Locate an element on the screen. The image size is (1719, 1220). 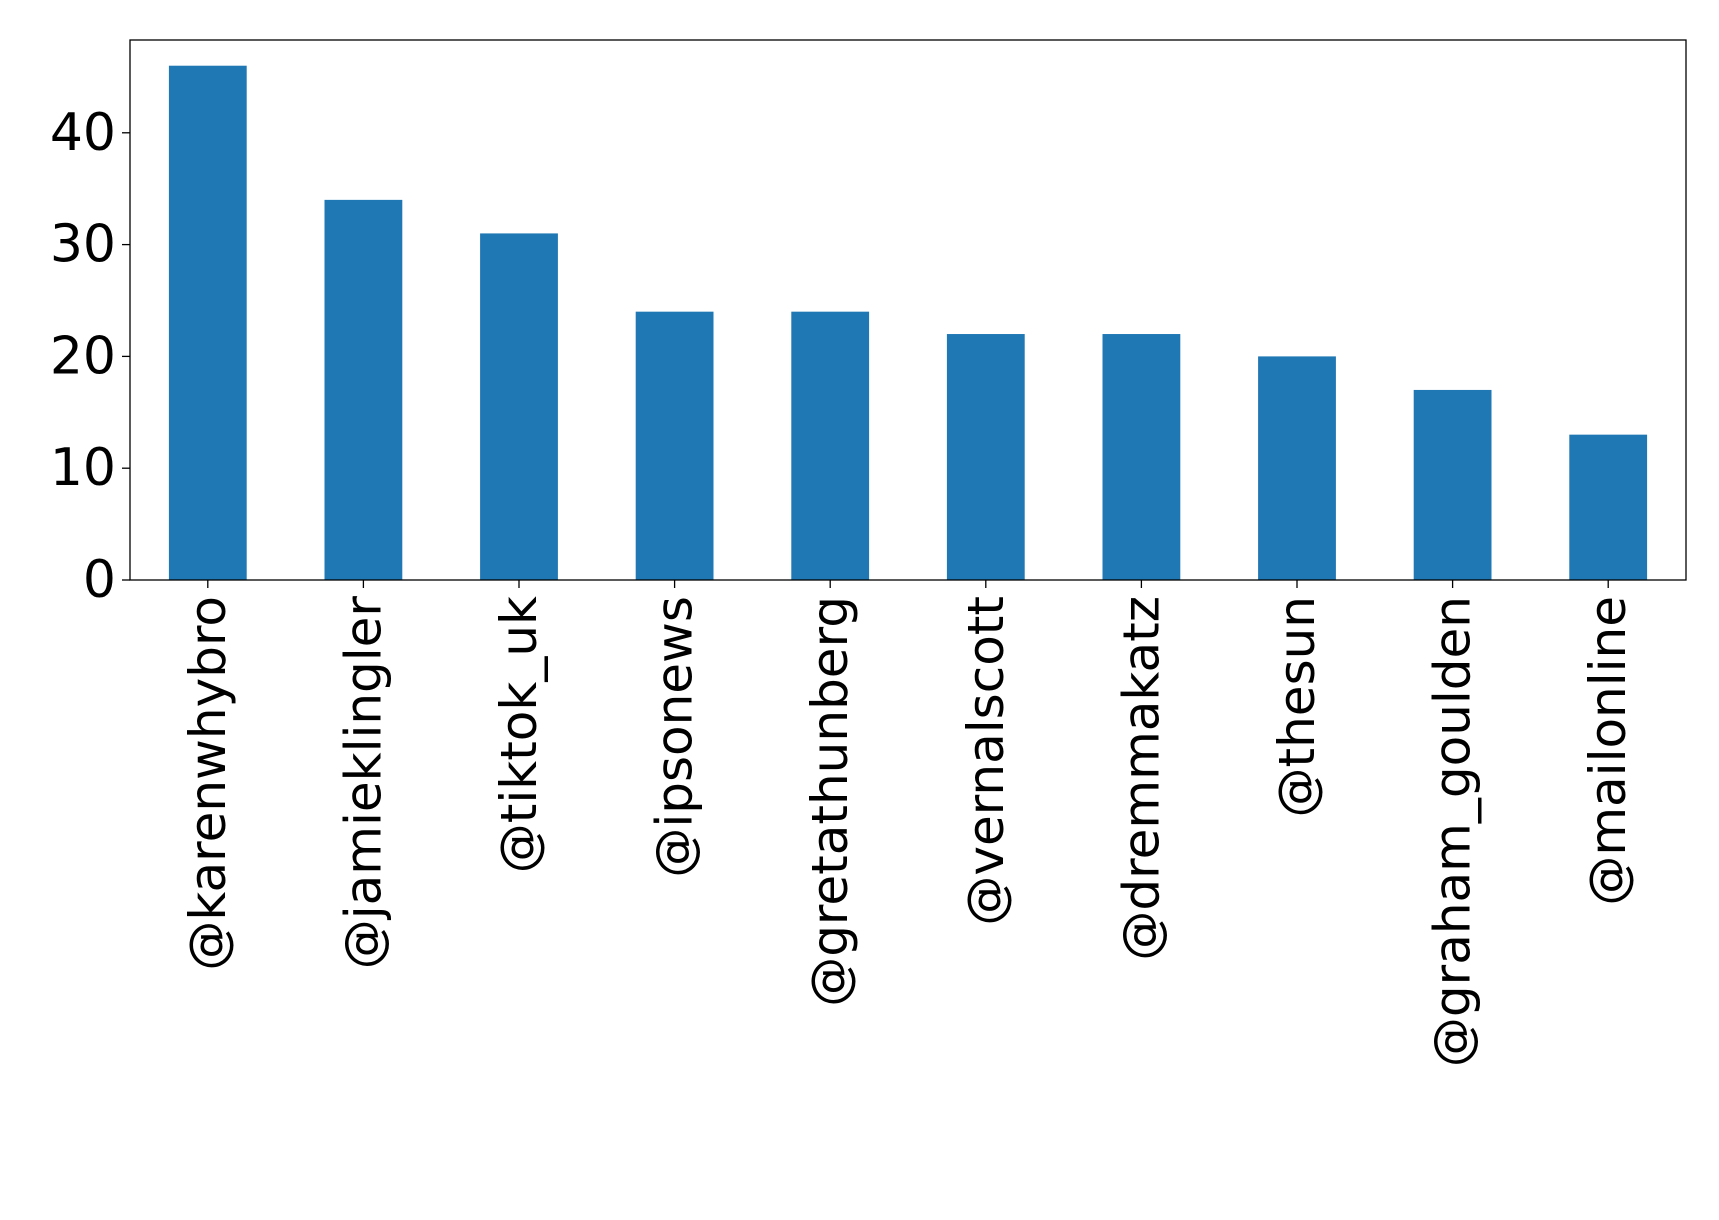
y-tick-label: 40 is located at coordinates (83, 133).